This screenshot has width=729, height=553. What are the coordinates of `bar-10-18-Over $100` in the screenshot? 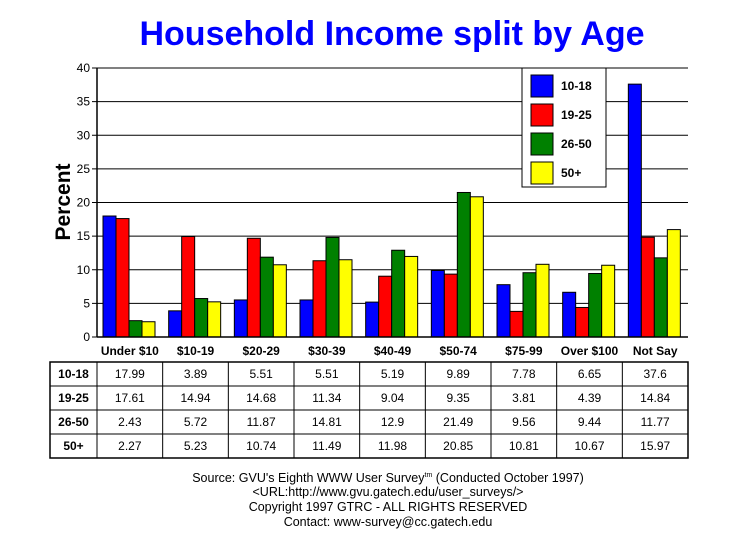 It's located at (569, 314).